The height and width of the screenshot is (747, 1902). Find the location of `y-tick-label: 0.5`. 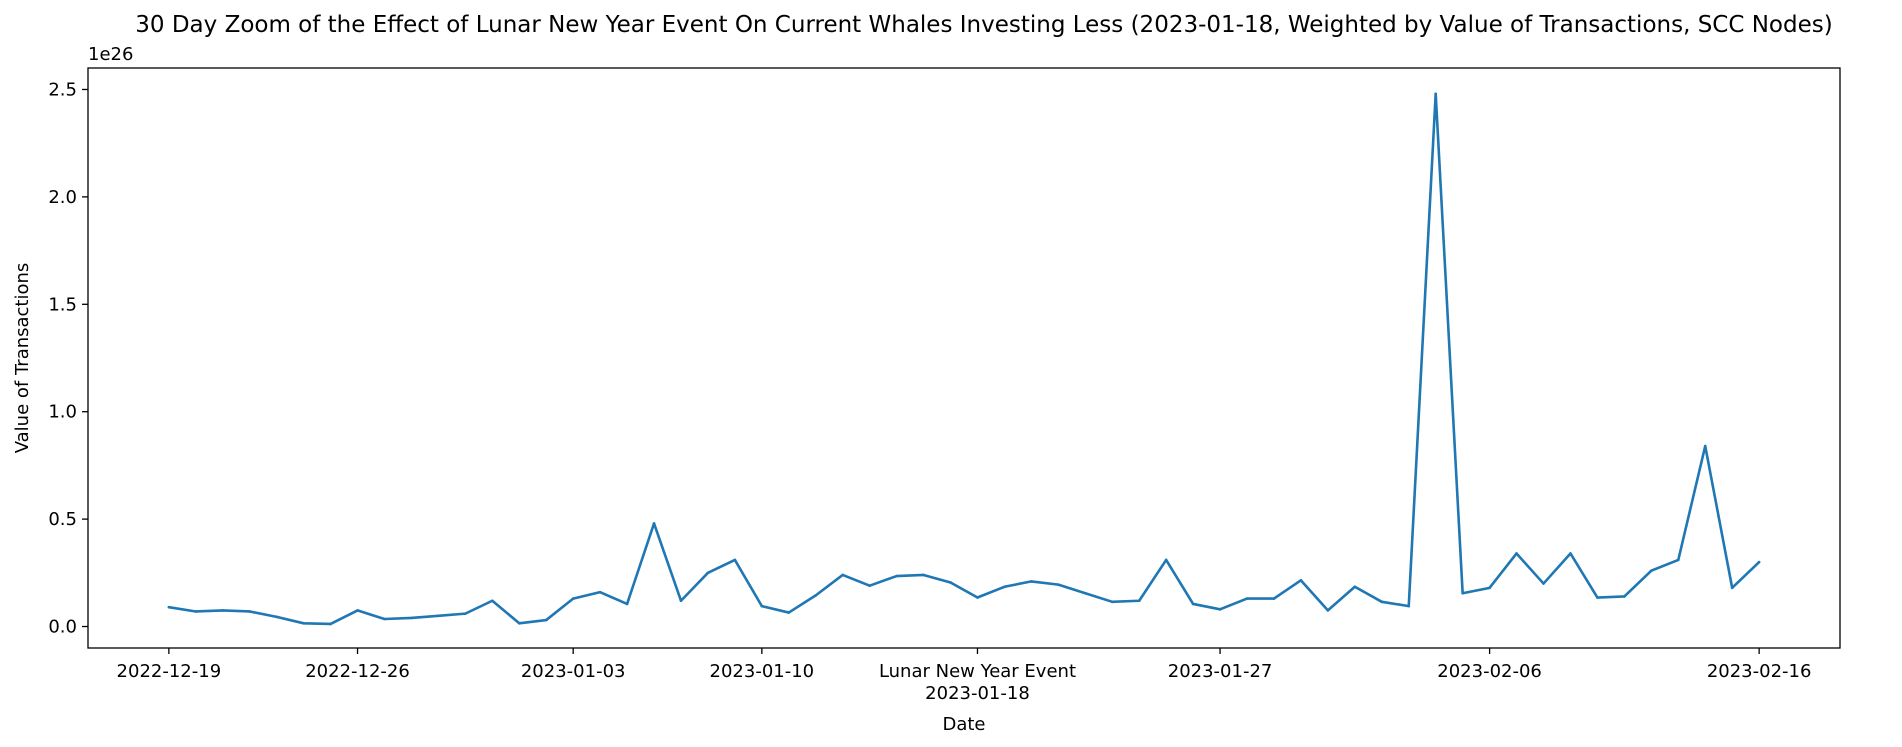

y-tick-label: 0.5 is located at coordinates (62, 519).